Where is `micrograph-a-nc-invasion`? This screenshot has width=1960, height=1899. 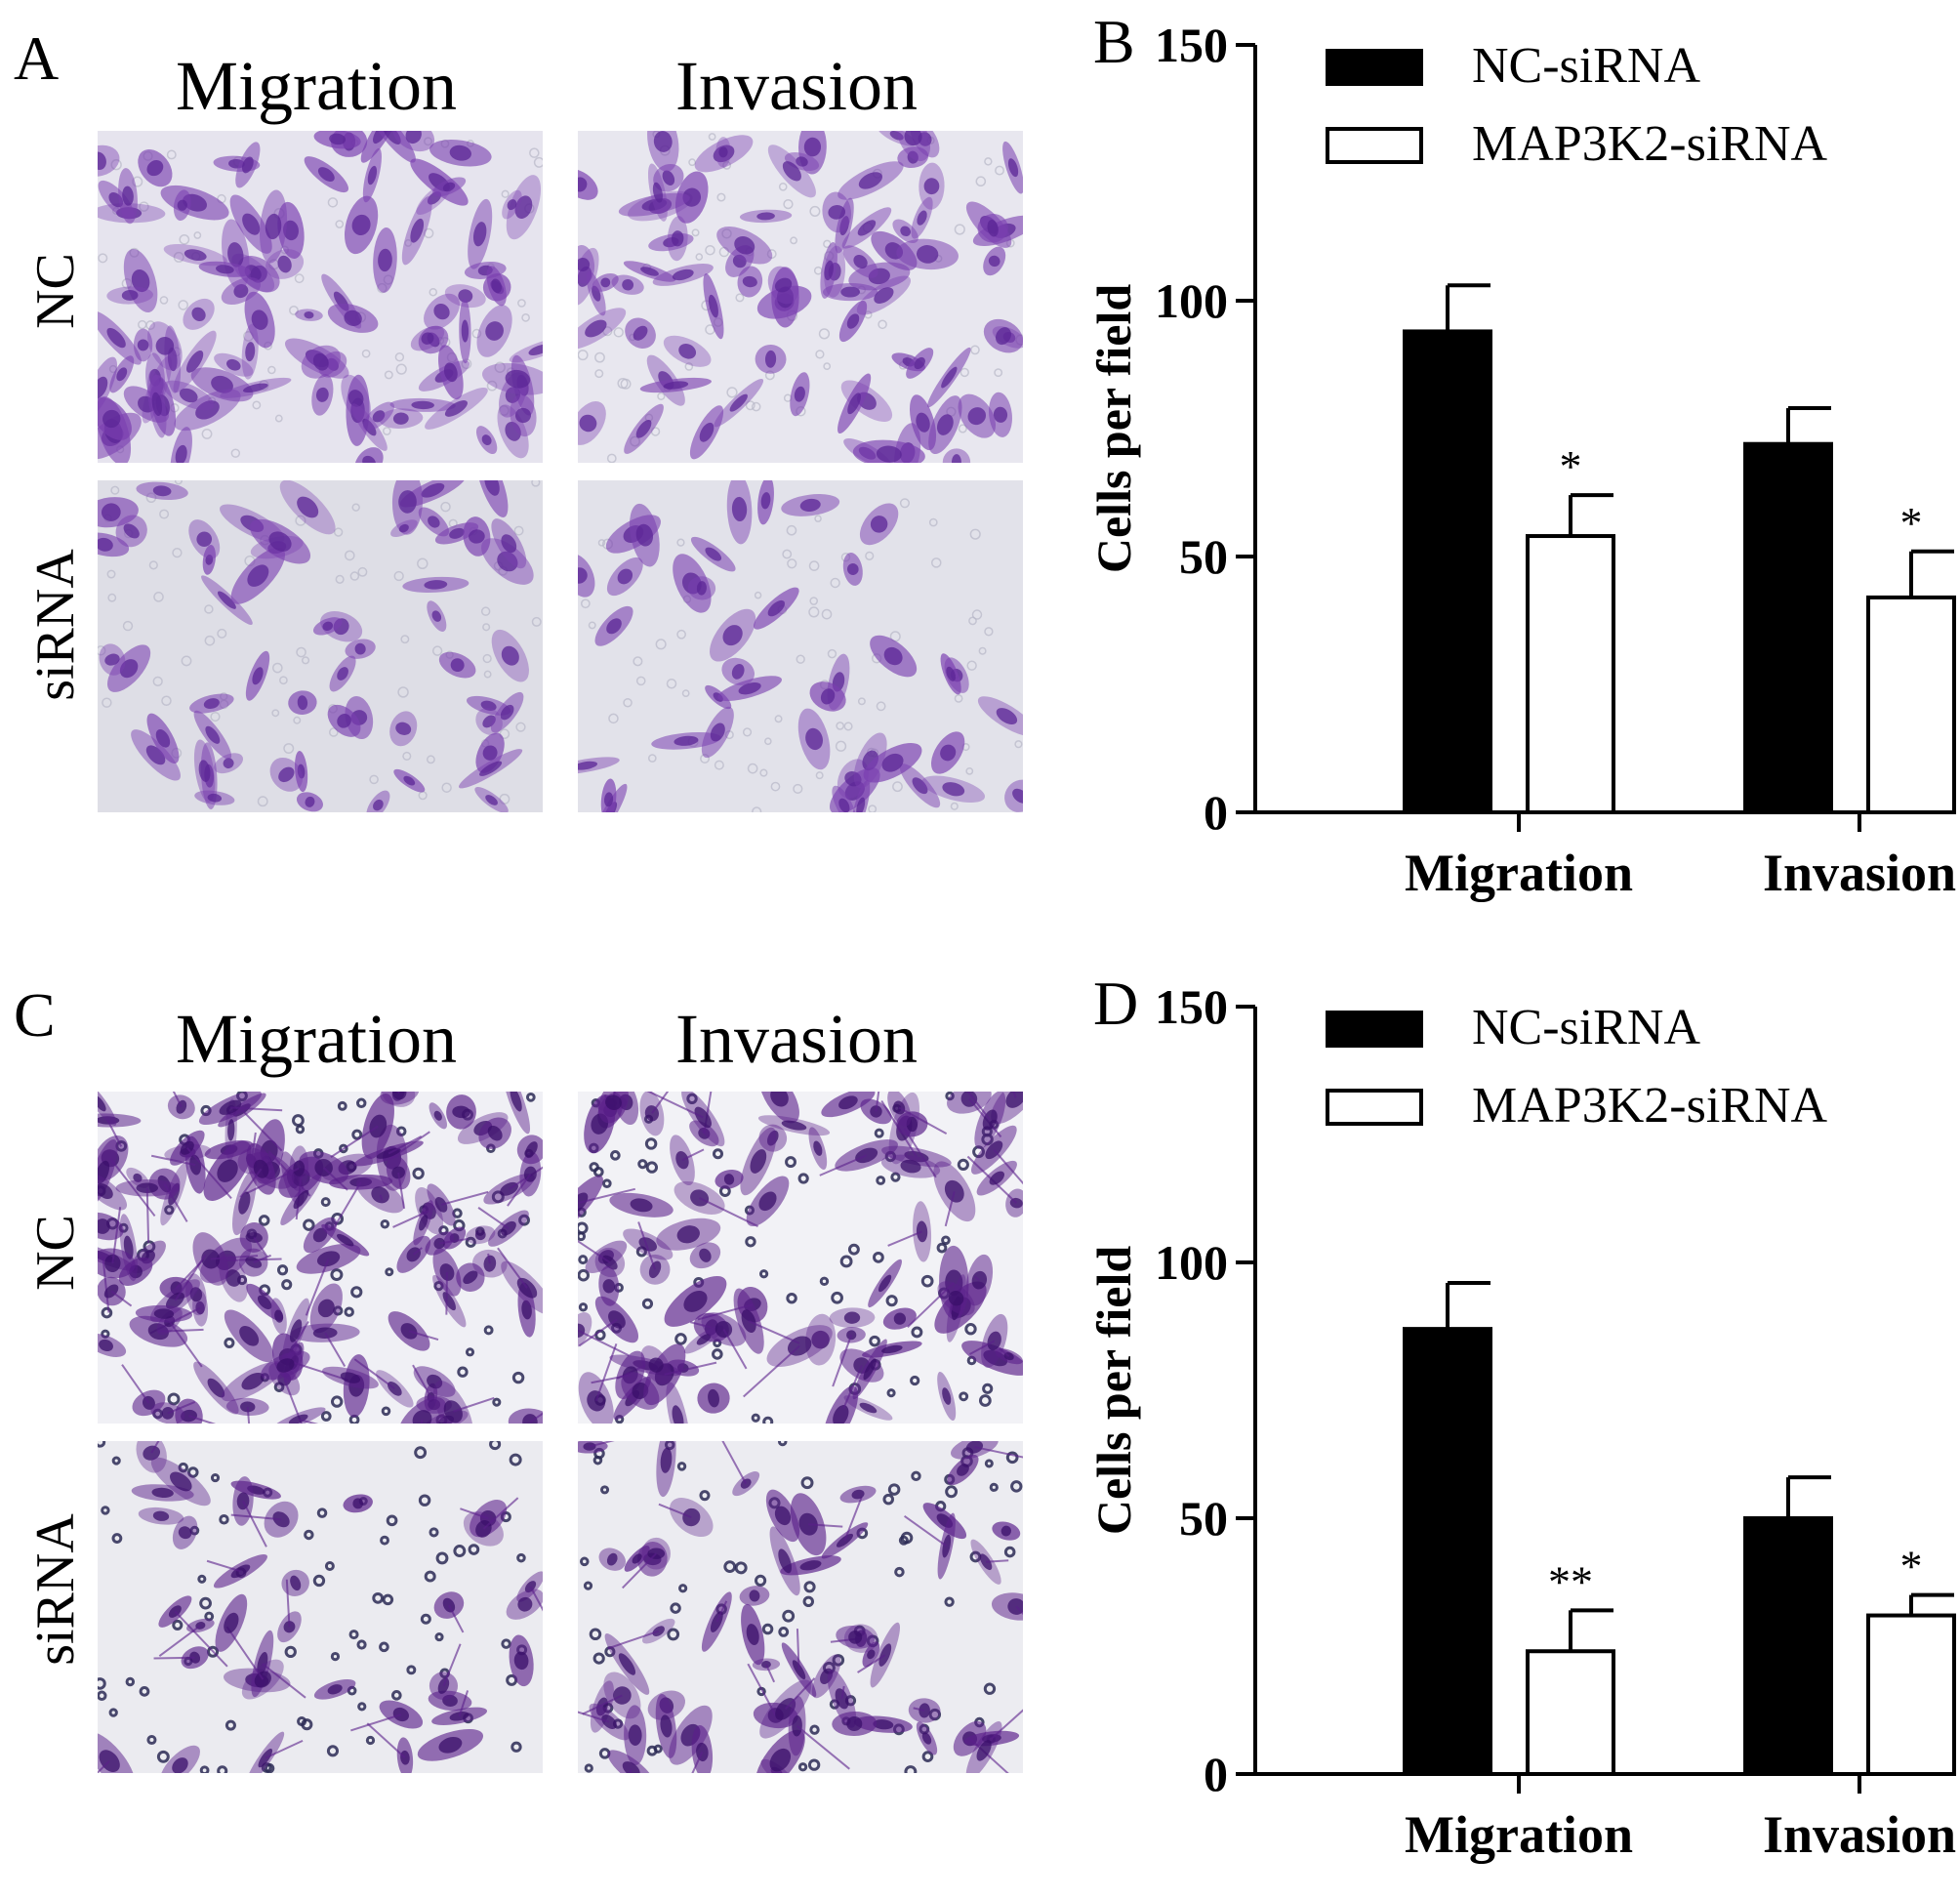 micrograph-a-nc-invasion is located at coordinates (801, 297).